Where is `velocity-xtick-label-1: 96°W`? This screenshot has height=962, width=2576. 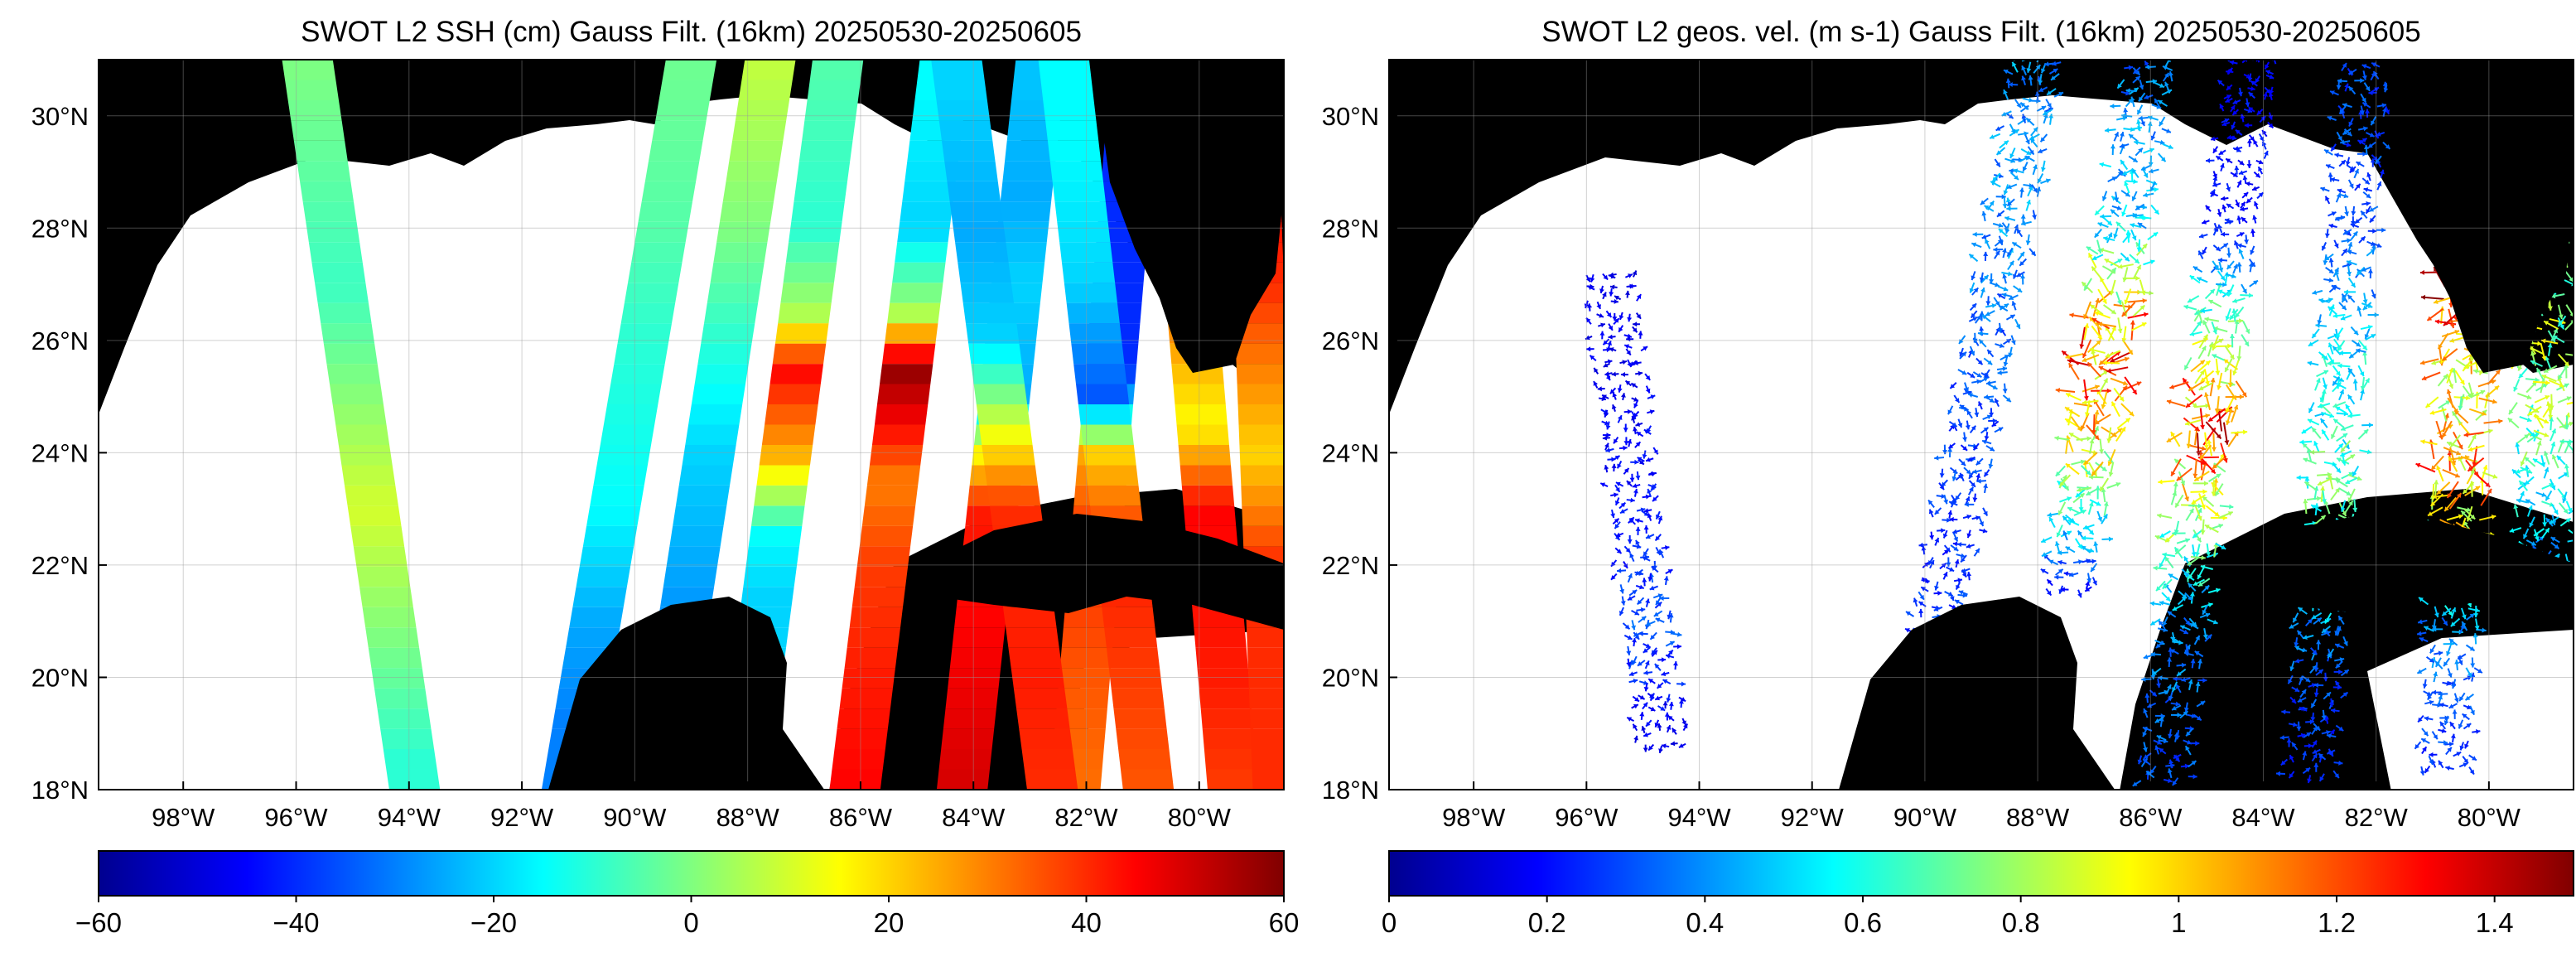
velocity-xtick-label-1: 96°W is located at coordinates (1586, 817).